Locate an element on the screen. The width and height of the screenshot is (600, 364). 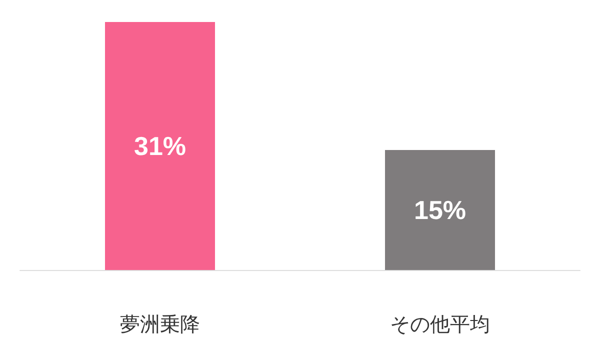
x-tick-label: その他平均 is located at coordinates (440, 324).